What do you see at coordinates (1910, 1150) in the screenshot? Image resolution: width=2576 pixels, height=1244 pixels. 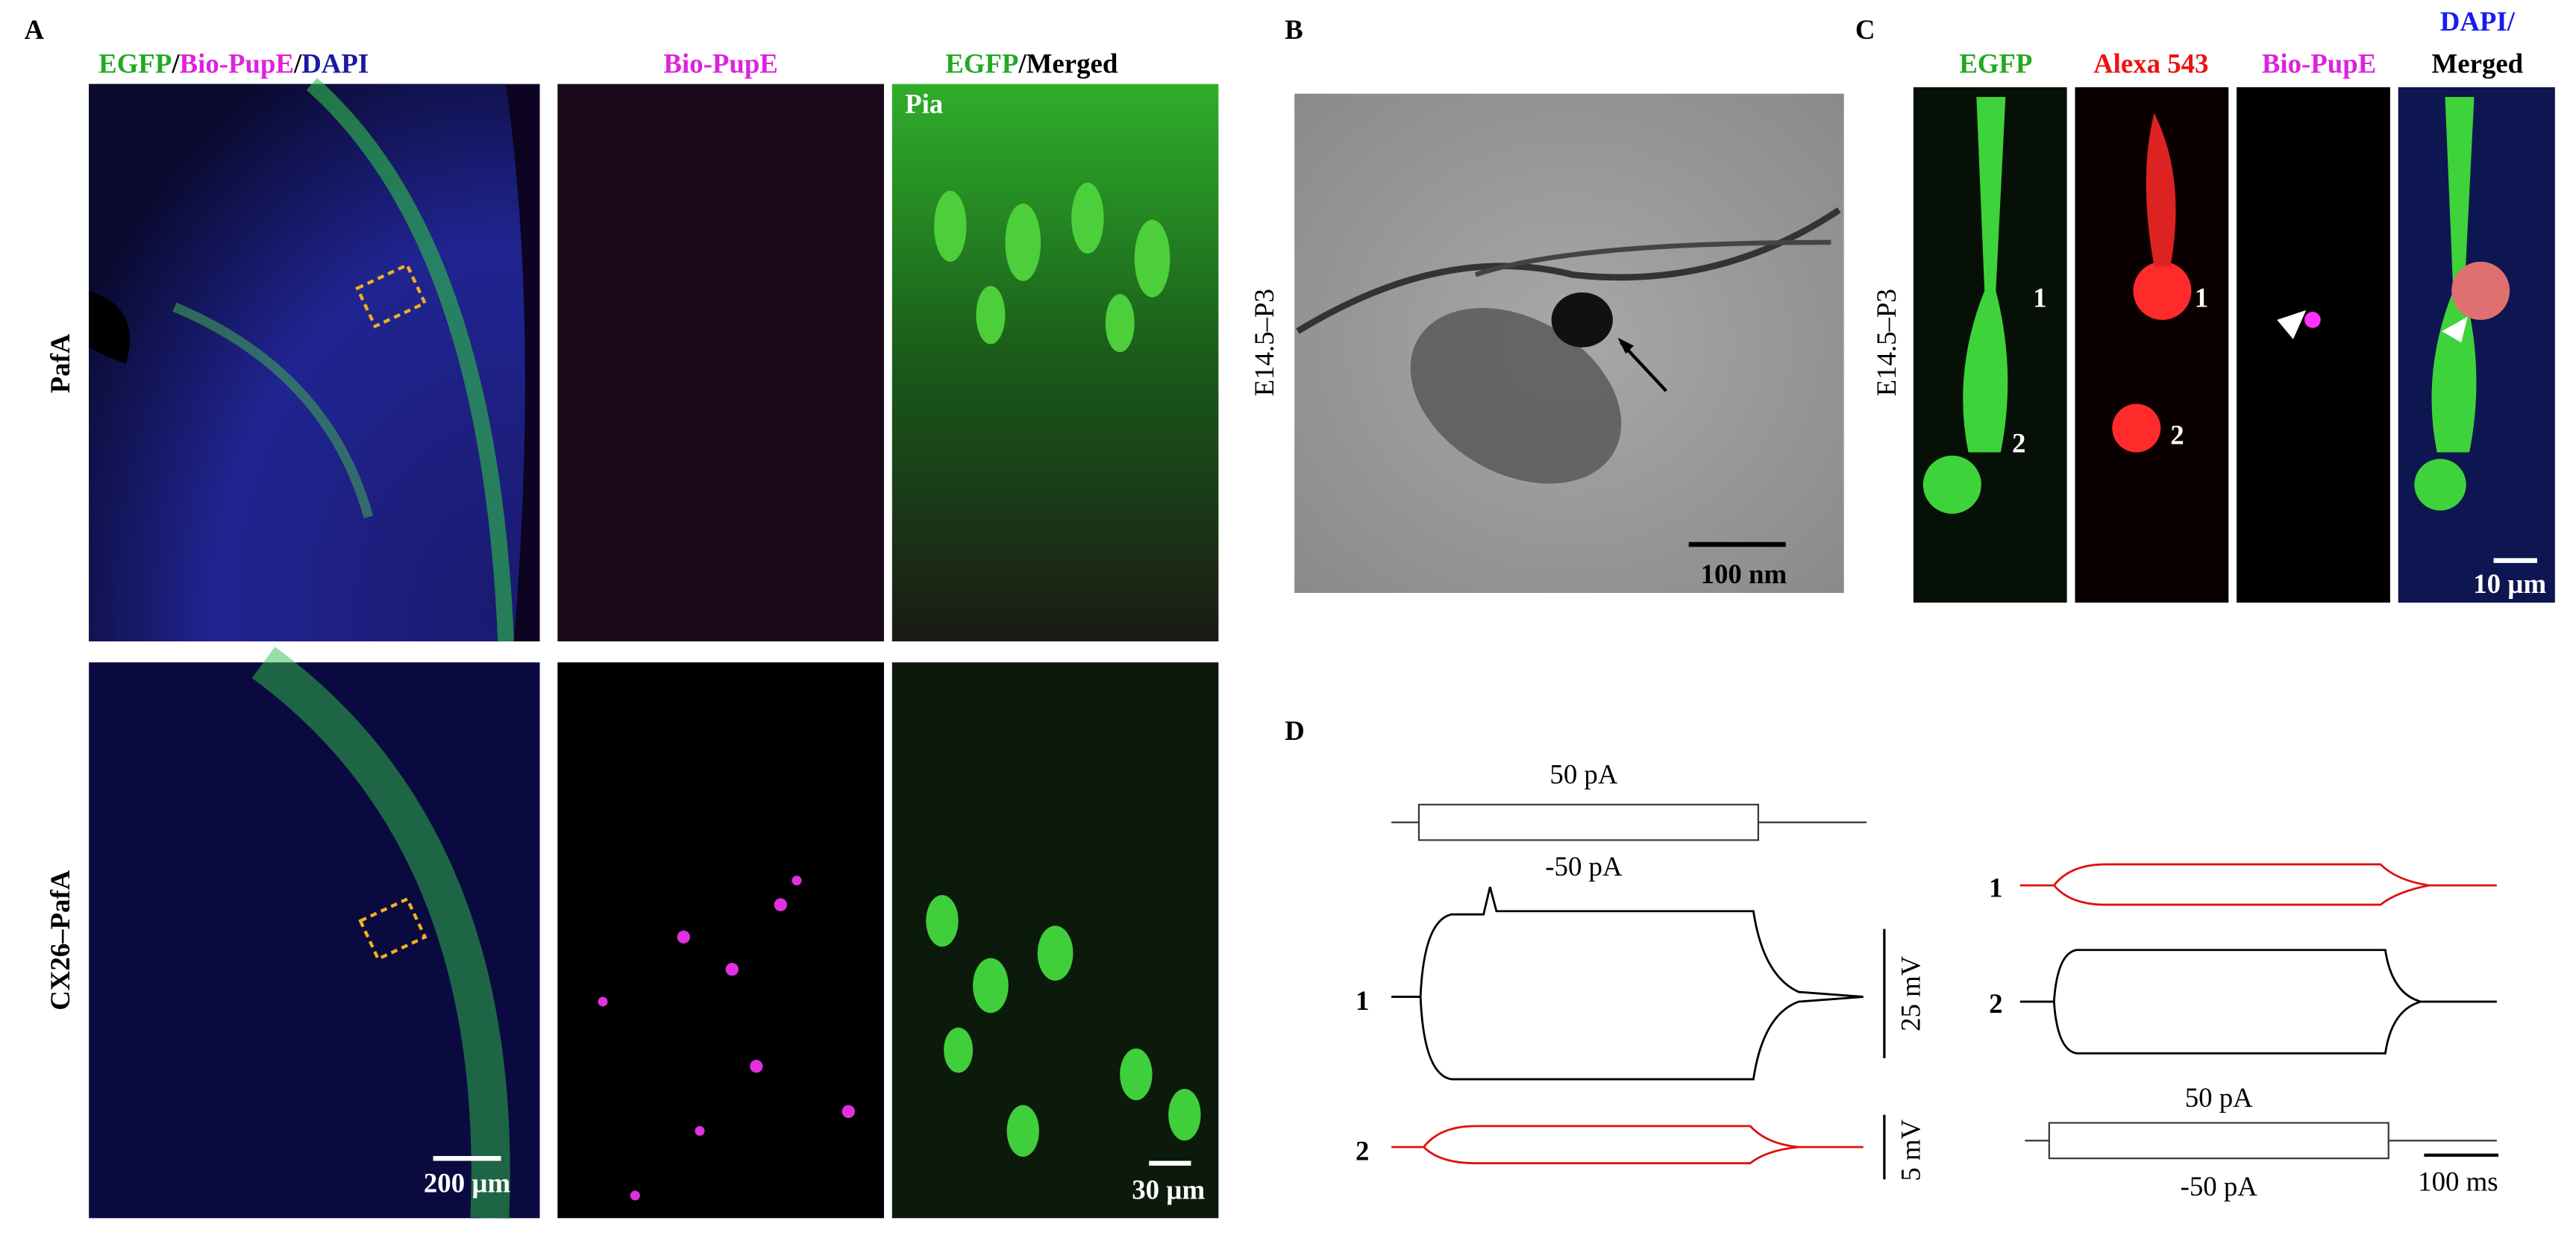 I see `scale-label: 5 mV` at bounding box center [1910, 1150].